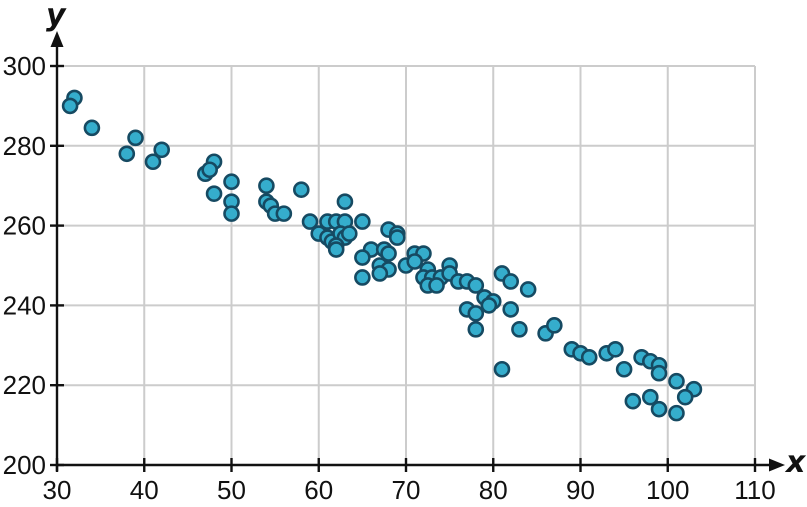 Image resolution: width=807 pixels, height=507 pixels. Describe the element at coordinates (24, 385) in the screenshot. I see `y-tick-label: 220` at that location.